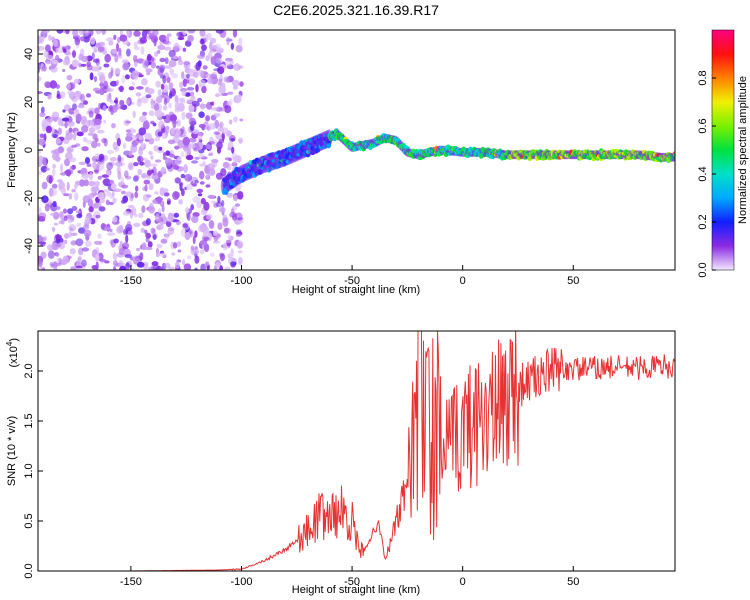 The height and width of the screenshot is (600, 750). Describe the element at coordinates (14, 340) in the screenshot. I see `snr-multiplier-close: )` at that location.